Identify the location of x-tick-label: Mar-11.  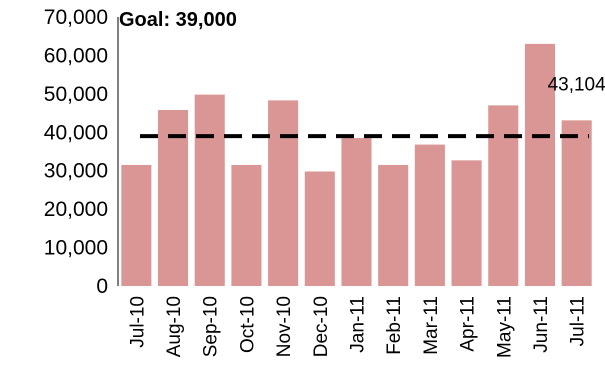
(431, 325).